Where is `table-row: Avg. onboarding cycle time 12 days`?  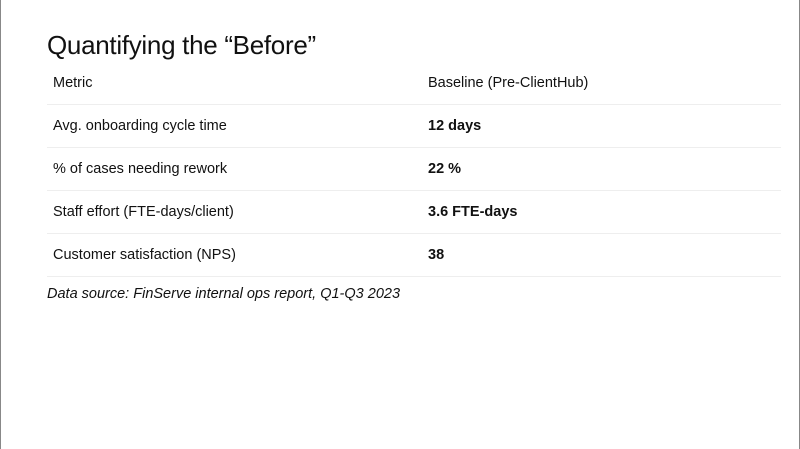
table-row: Avg. onboarding cycle time 12 days is located at coordinates (414, 126).